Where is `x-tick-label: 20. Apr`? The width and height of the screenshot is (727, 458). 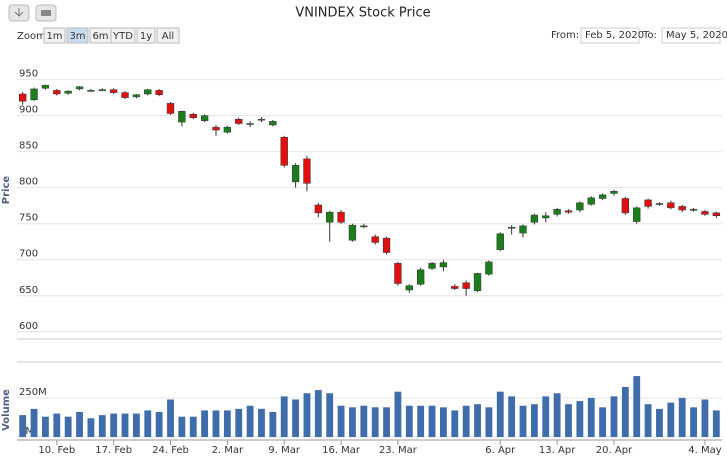 x-tick-label: 20. Apr is located at coordinates (614, 450).